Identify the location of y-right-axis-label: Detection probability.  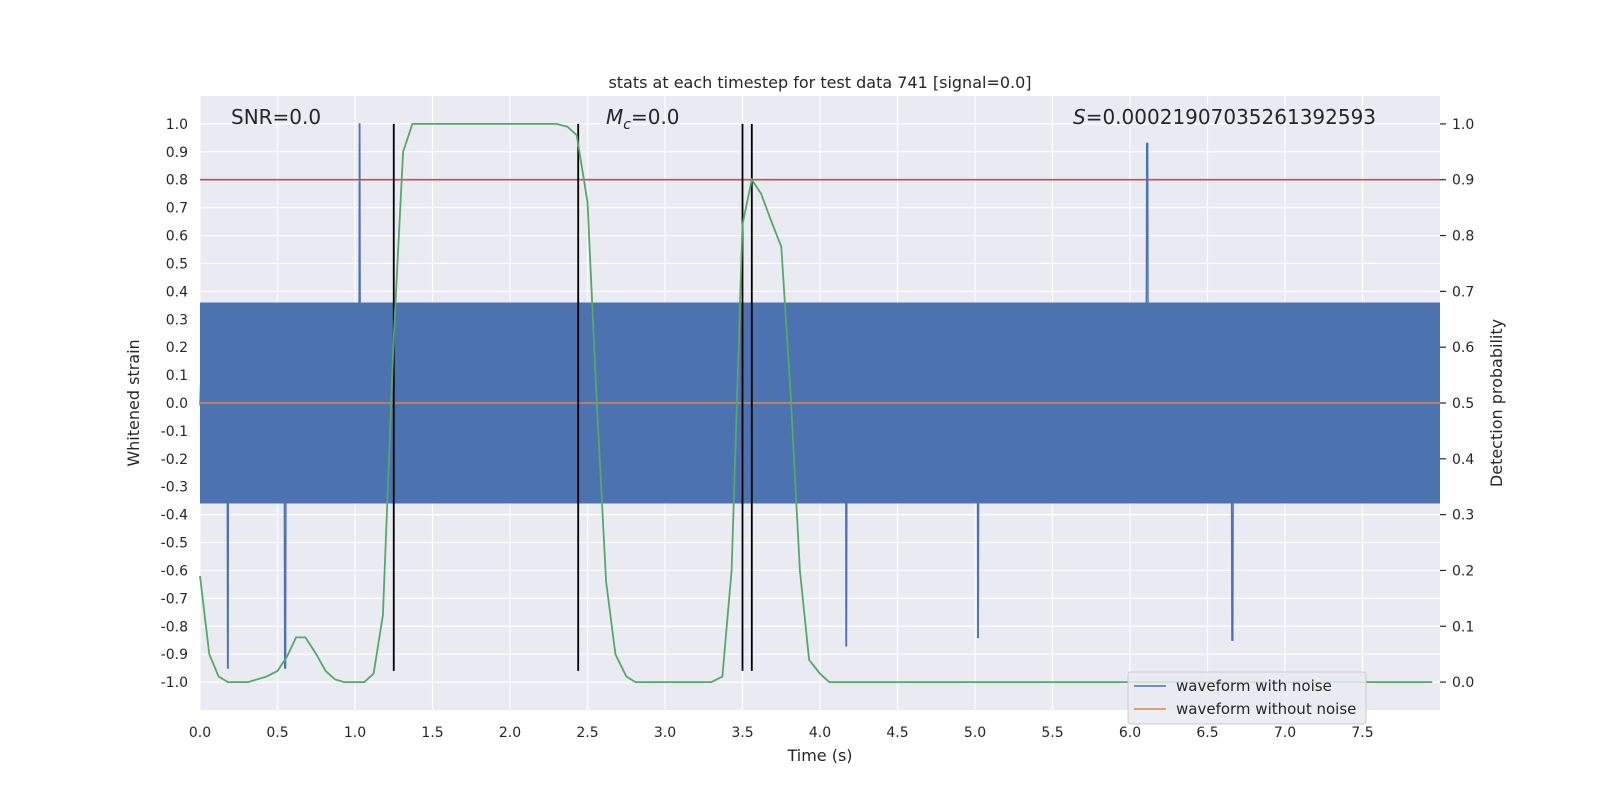
(1496, 403).